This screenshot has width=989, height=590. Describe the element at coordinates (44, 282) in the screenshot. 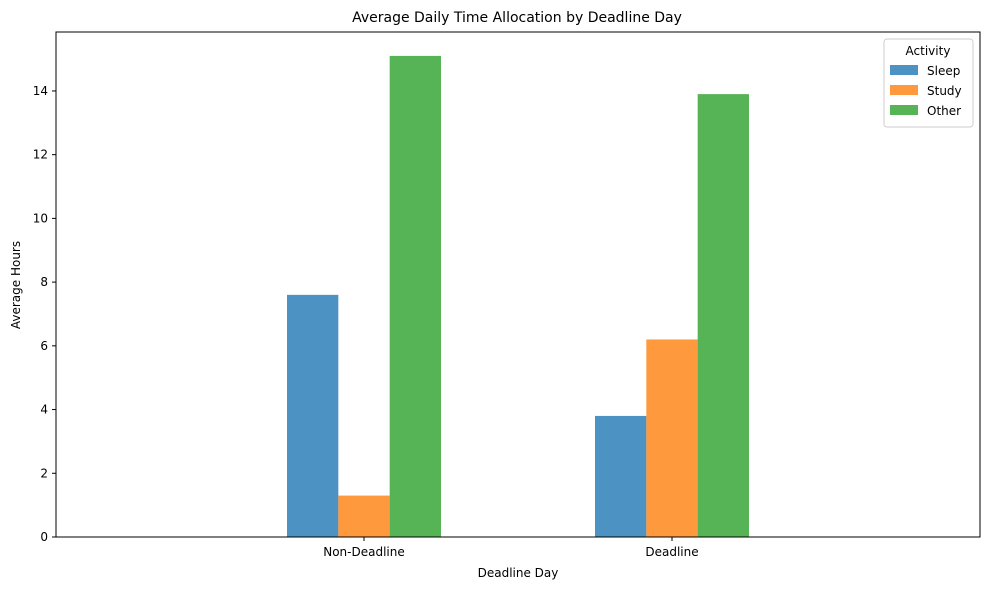

I see `y-tick-label: 8` at that location.